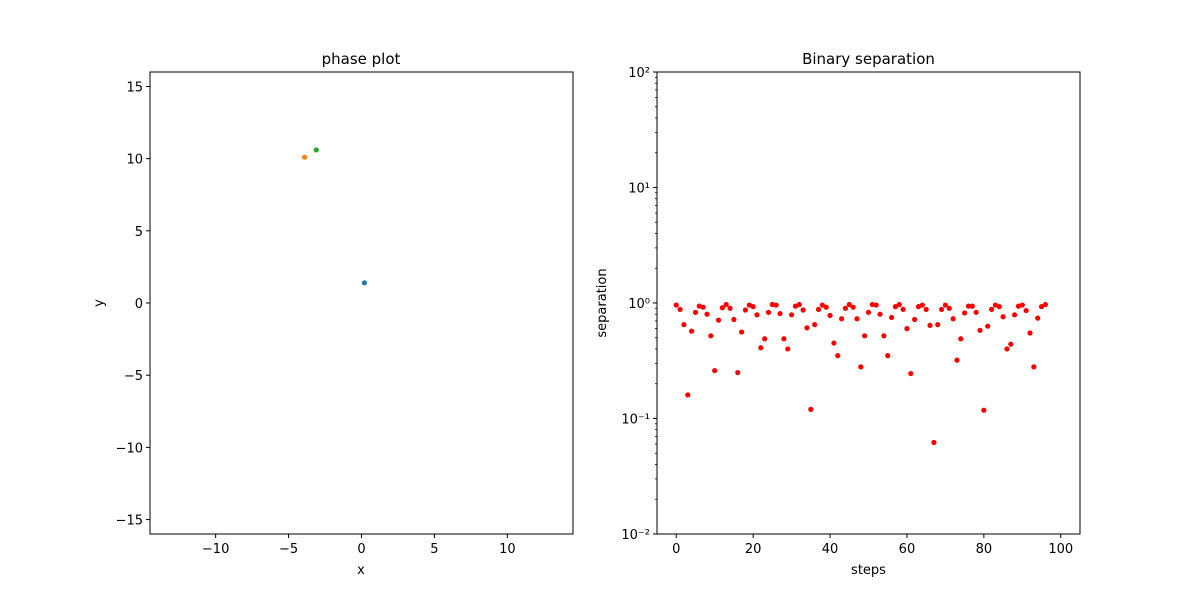 This screenshot has width=1200, height=600. I want to click on phase-plot-marks, so click(335, 216).